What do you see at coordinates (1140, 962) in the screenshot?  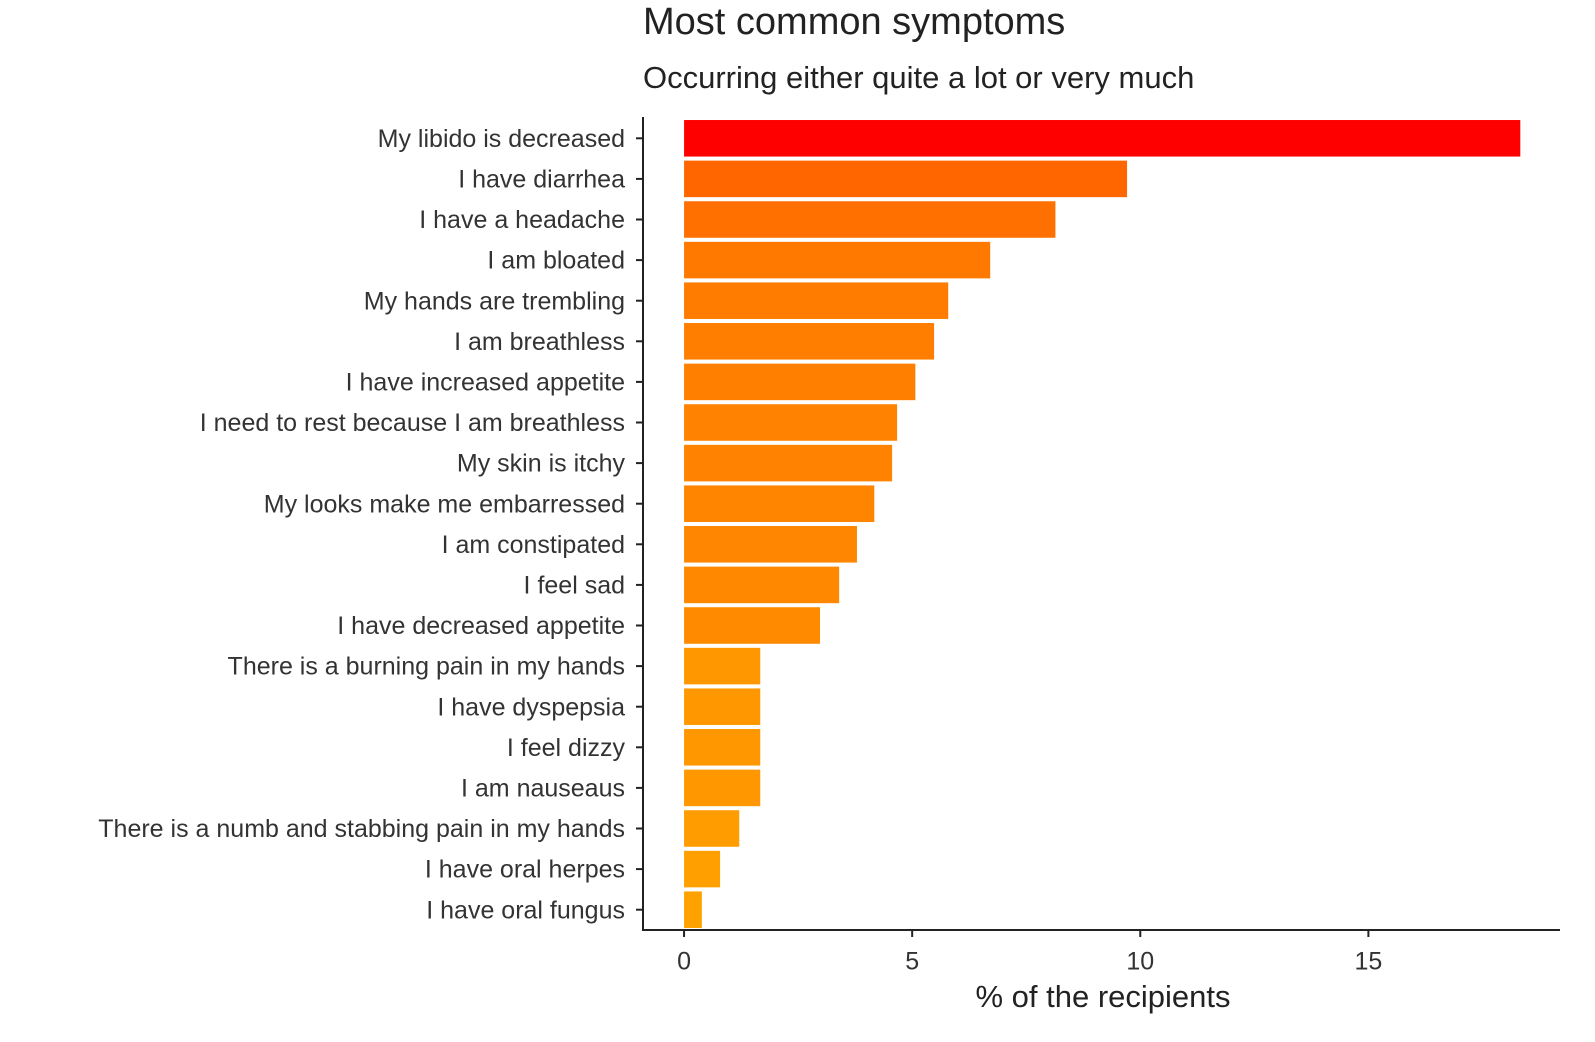 I see `x-tick-label: 10` at bounding box center [1140, 962].